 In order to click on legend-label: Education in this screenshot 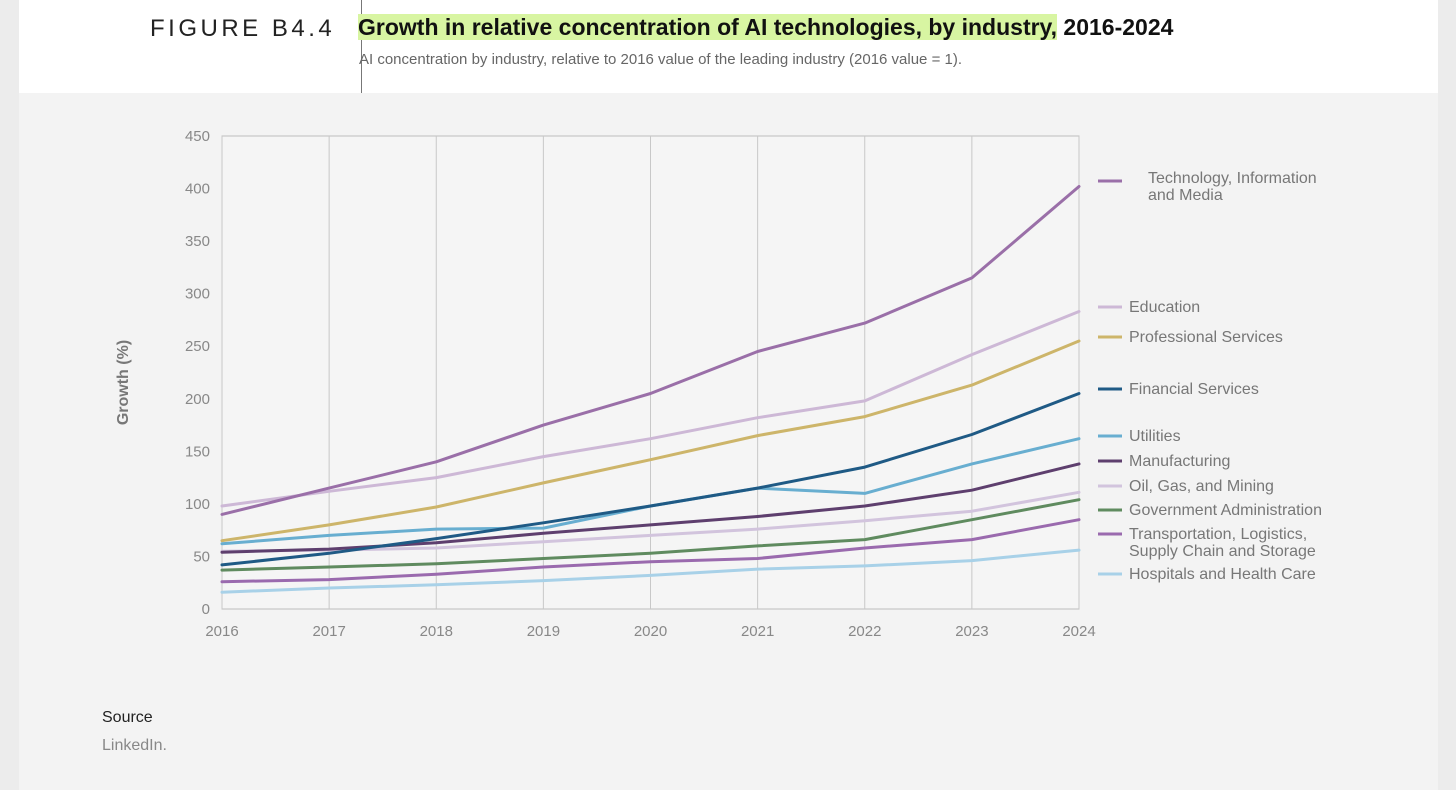, I will do `click(1164, 307)`.